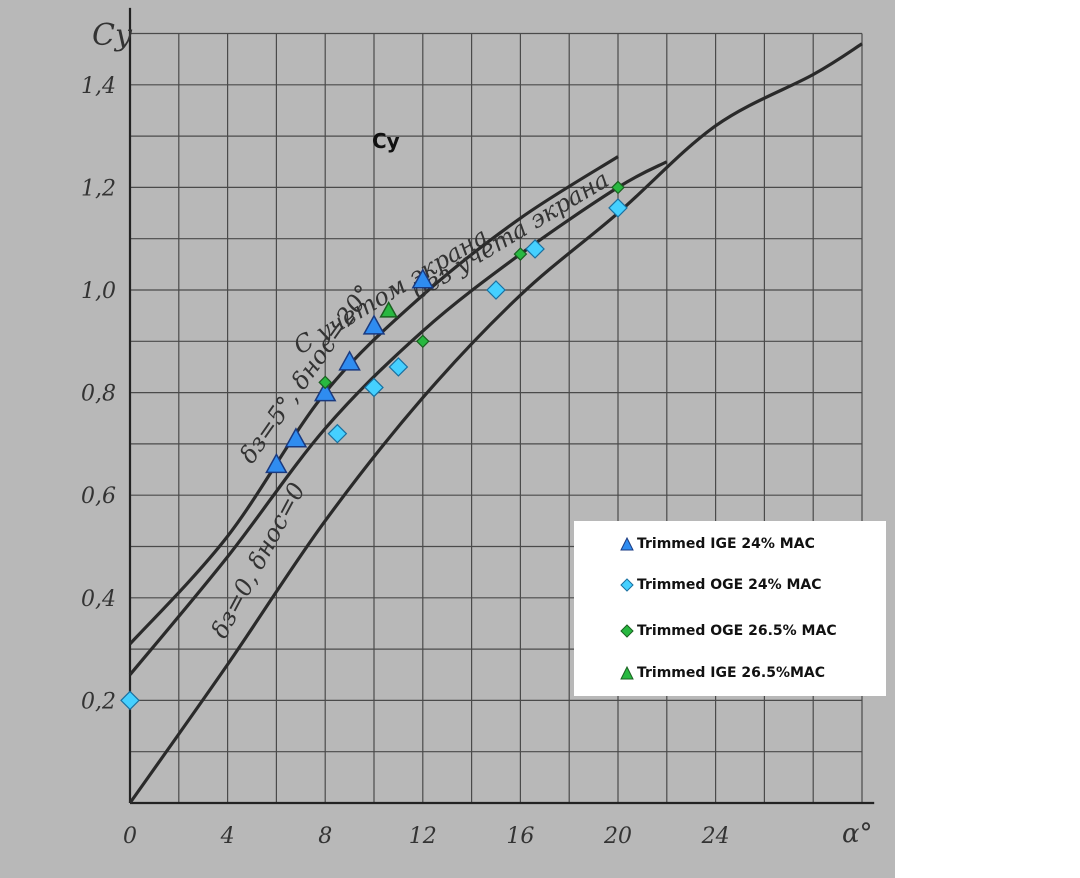  Describe the element at coordinates (98, 701) in the screenshot. I see `y-tick-label: 0,2` at that location.